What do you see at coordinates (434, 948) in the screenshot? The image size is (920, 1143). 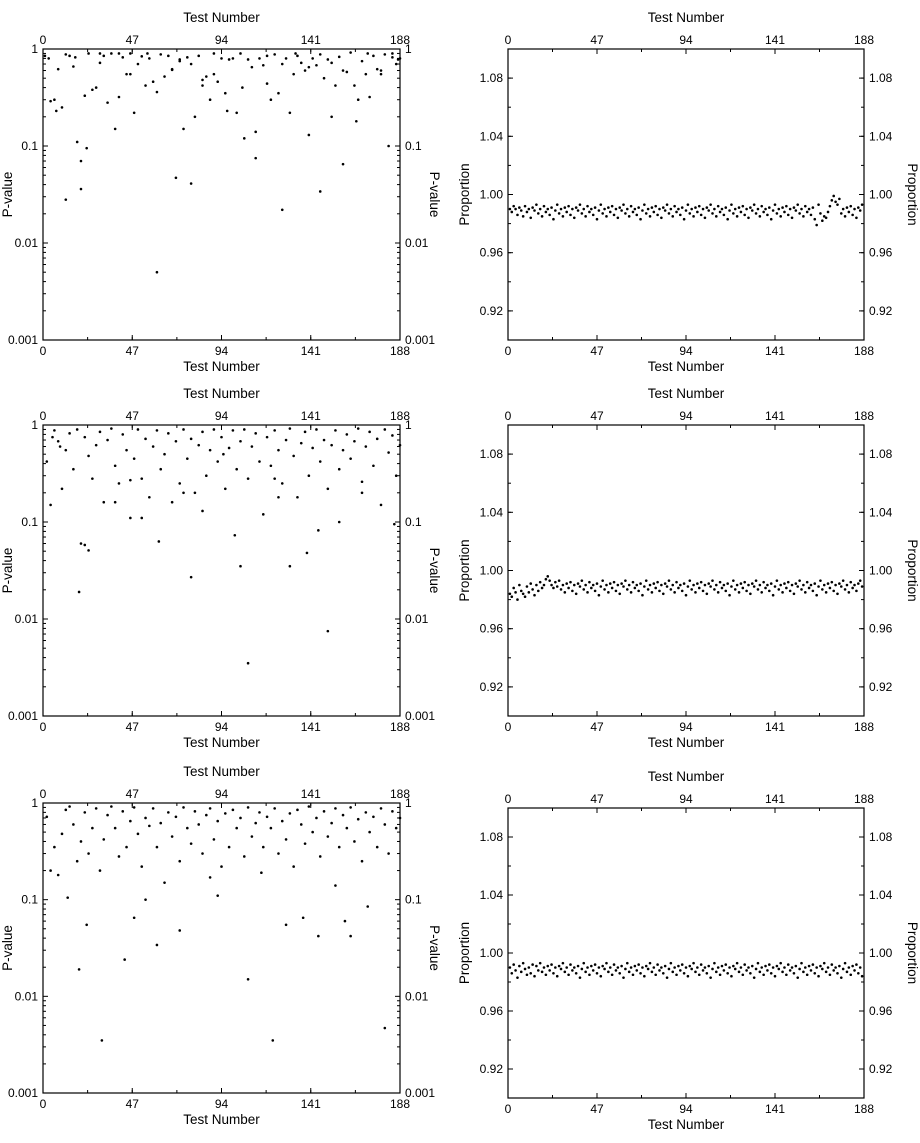 I see `y-axis-title-right: P-value` at bounding box center [434, 948].